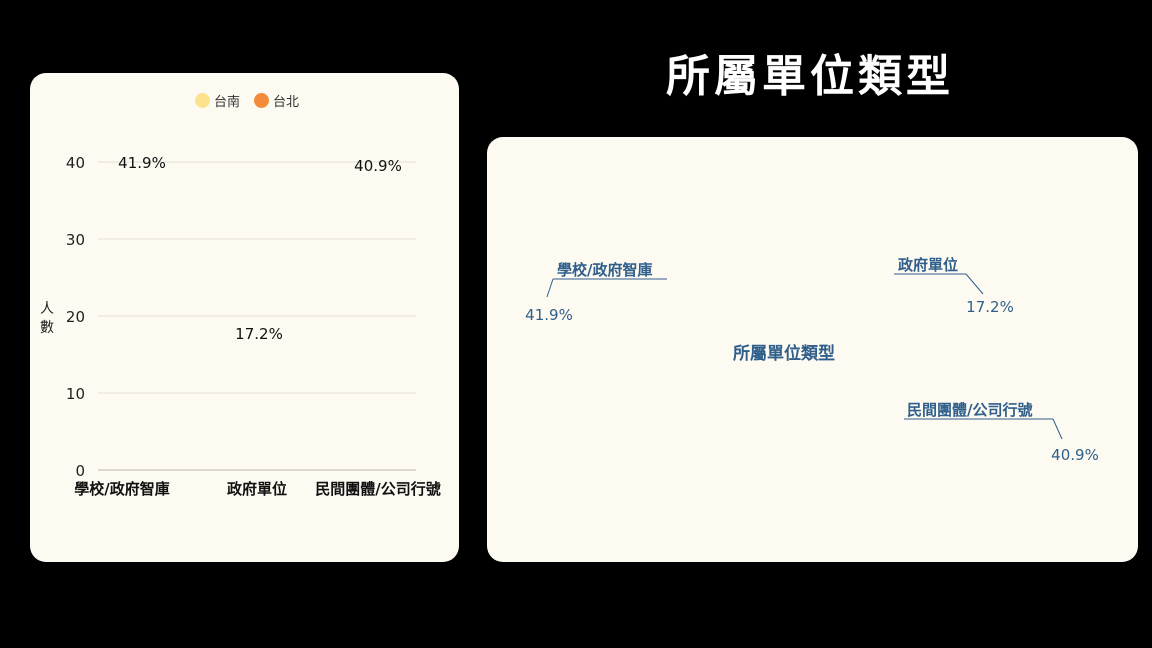  I want to click on donut-center-label: 所屬單位類型, so click(784, 353).